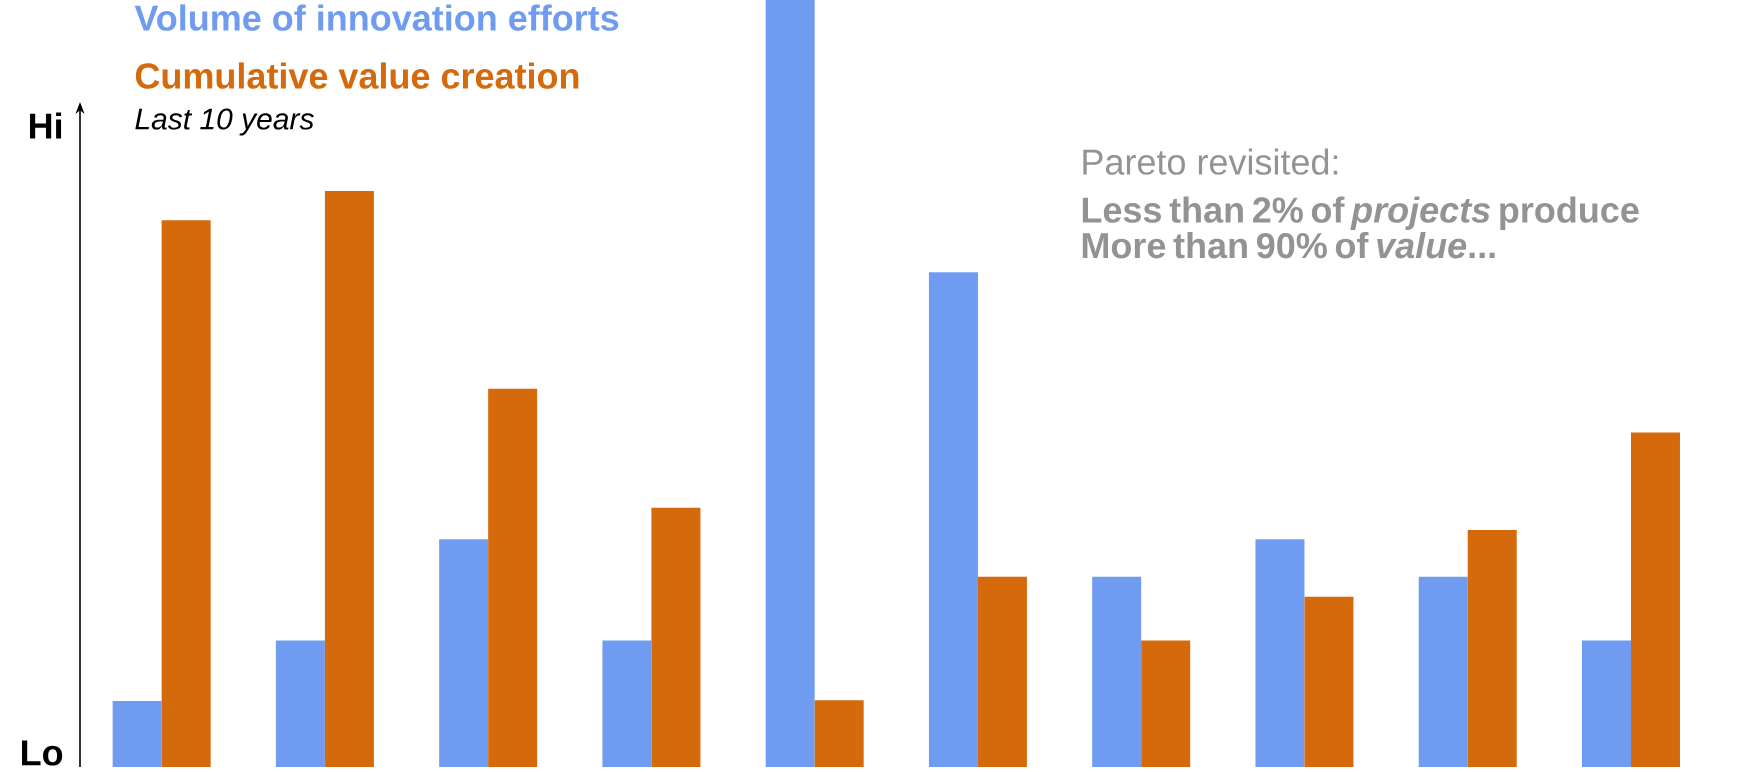  I want to click on text: Volume of innovation efforts, so click(376, 17).